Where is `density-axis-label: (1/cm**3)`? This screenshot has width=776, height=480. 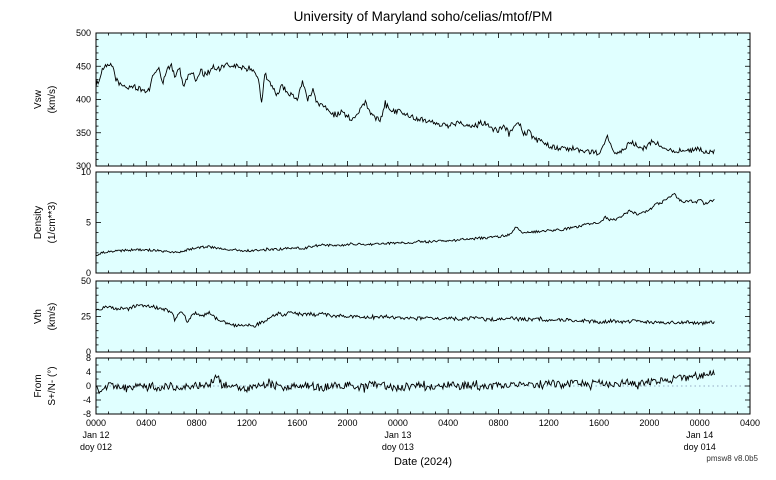 density-axis-label: (1/cm**3) is located at coordinates (52, 223).